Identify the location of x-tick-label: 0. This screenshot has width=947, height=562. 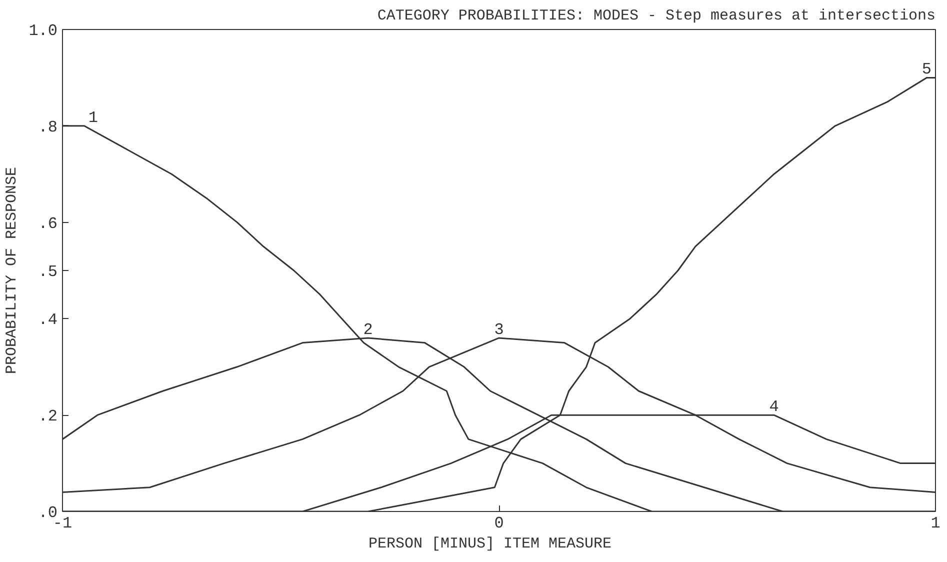
(499, 523).